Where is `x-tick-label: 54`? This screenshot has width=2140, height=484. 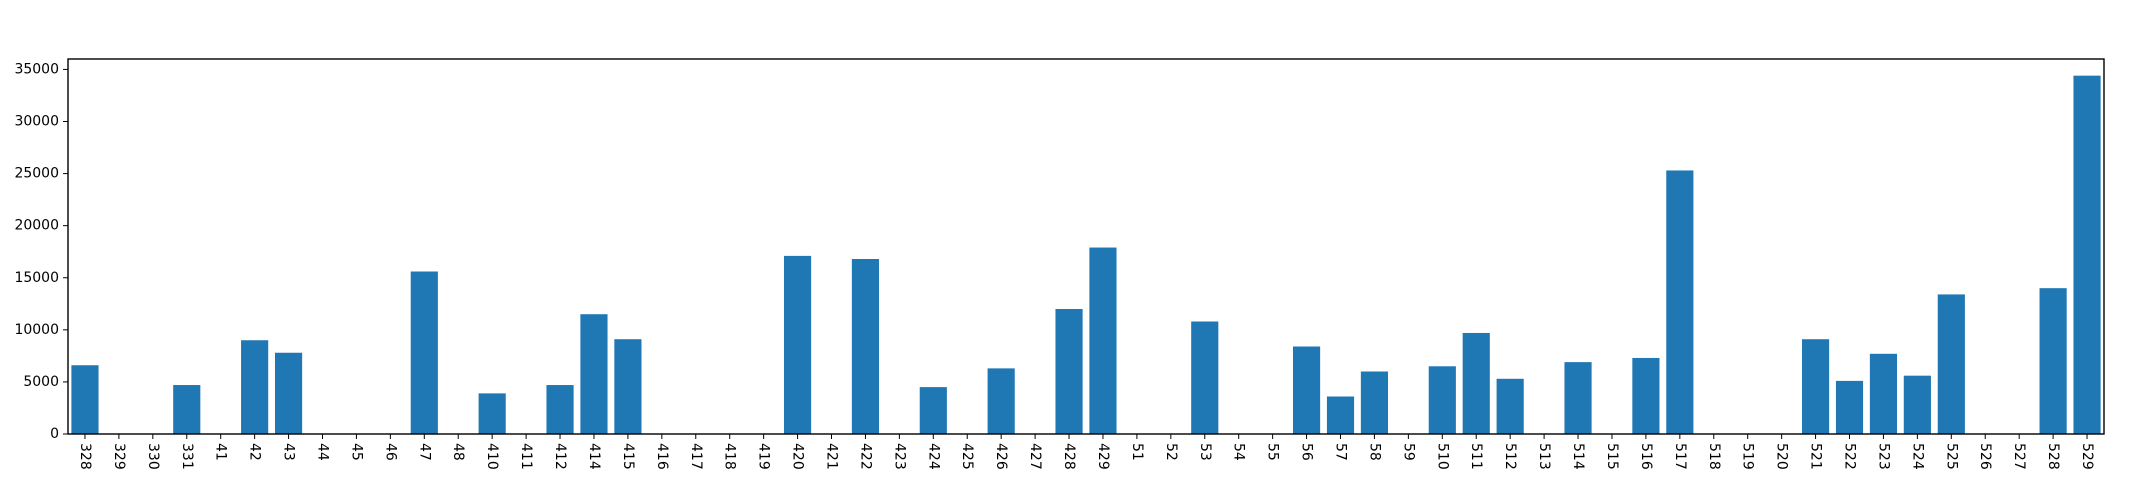
x-tick-label: 54 is located at coordinates (1239, 452).